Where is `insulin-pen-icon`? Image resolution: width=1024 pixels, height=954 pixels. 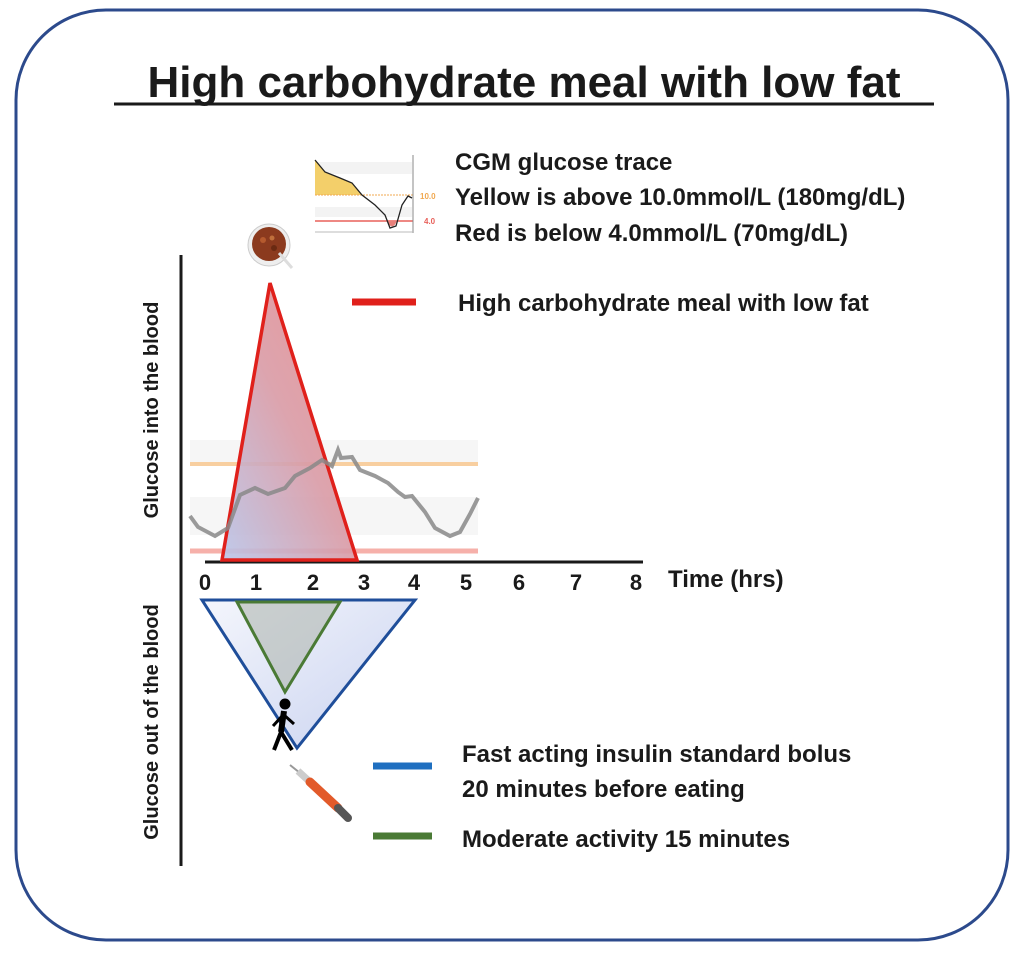
insulin-pen-icon is located at coordinates (320, 793).